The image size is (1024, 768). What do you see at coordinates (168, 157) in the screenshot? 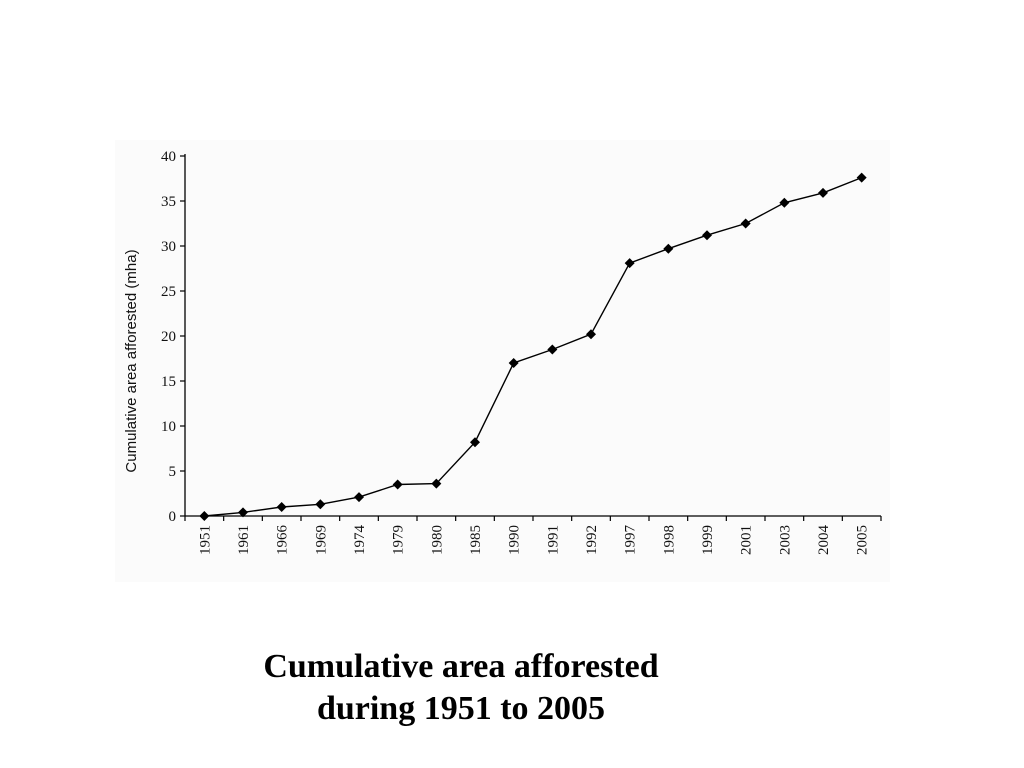
I see `y-tick-label: 40` at bounding box center [168, 157].